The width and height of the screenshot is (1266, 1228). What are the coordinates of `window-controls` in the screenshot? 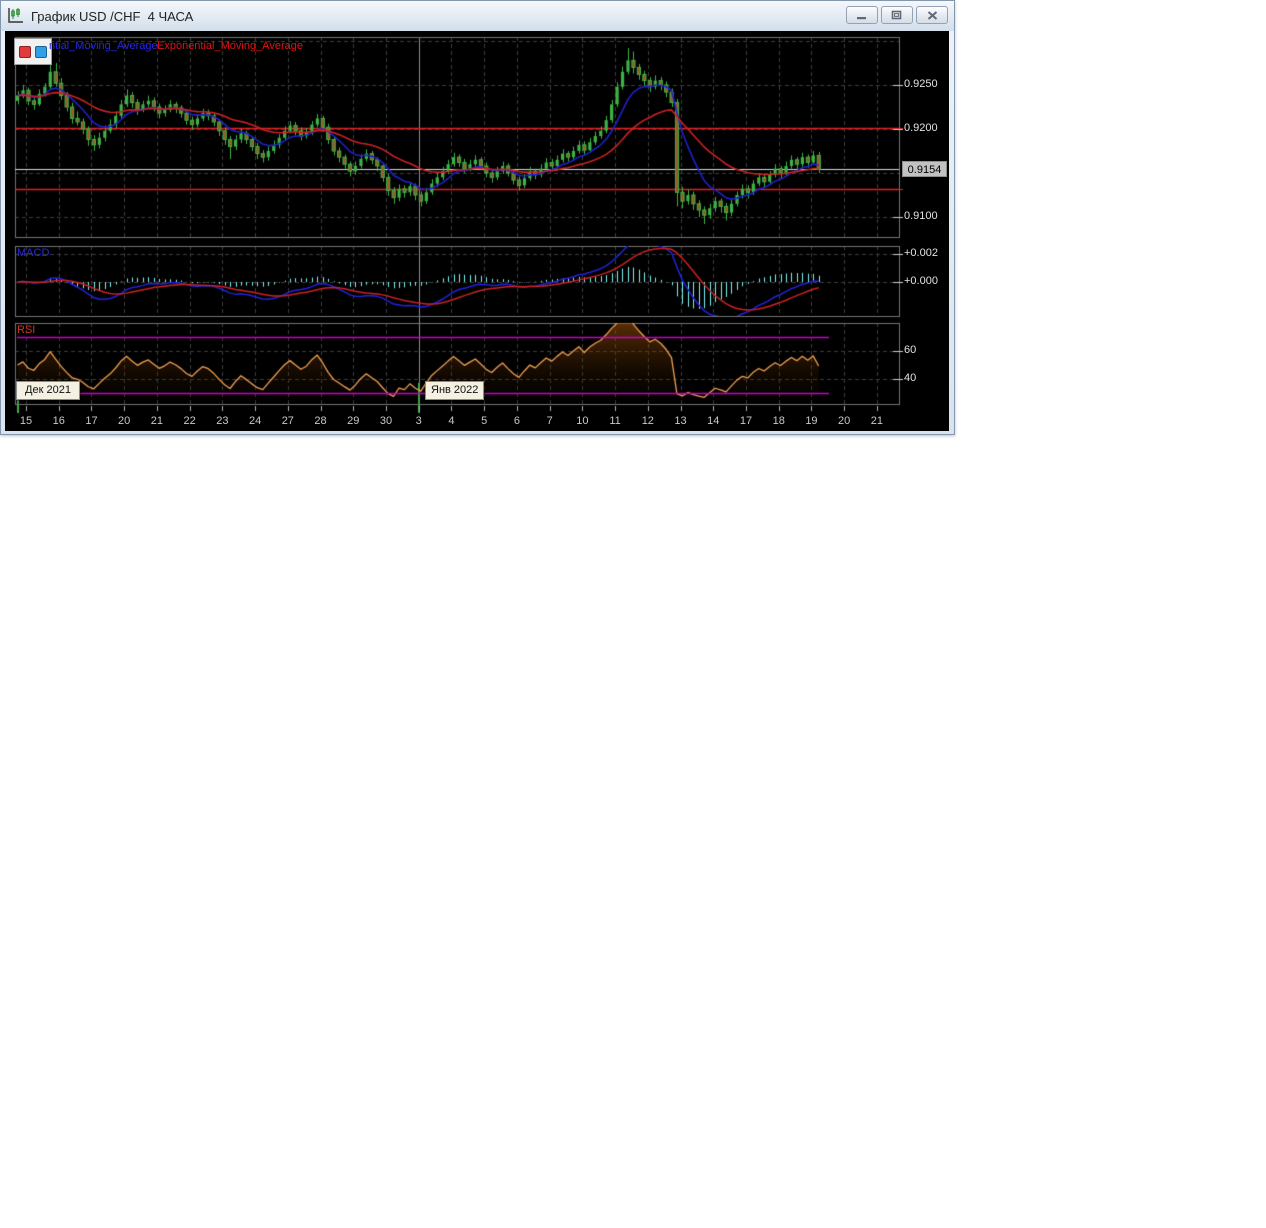 It's located at (897, 15).